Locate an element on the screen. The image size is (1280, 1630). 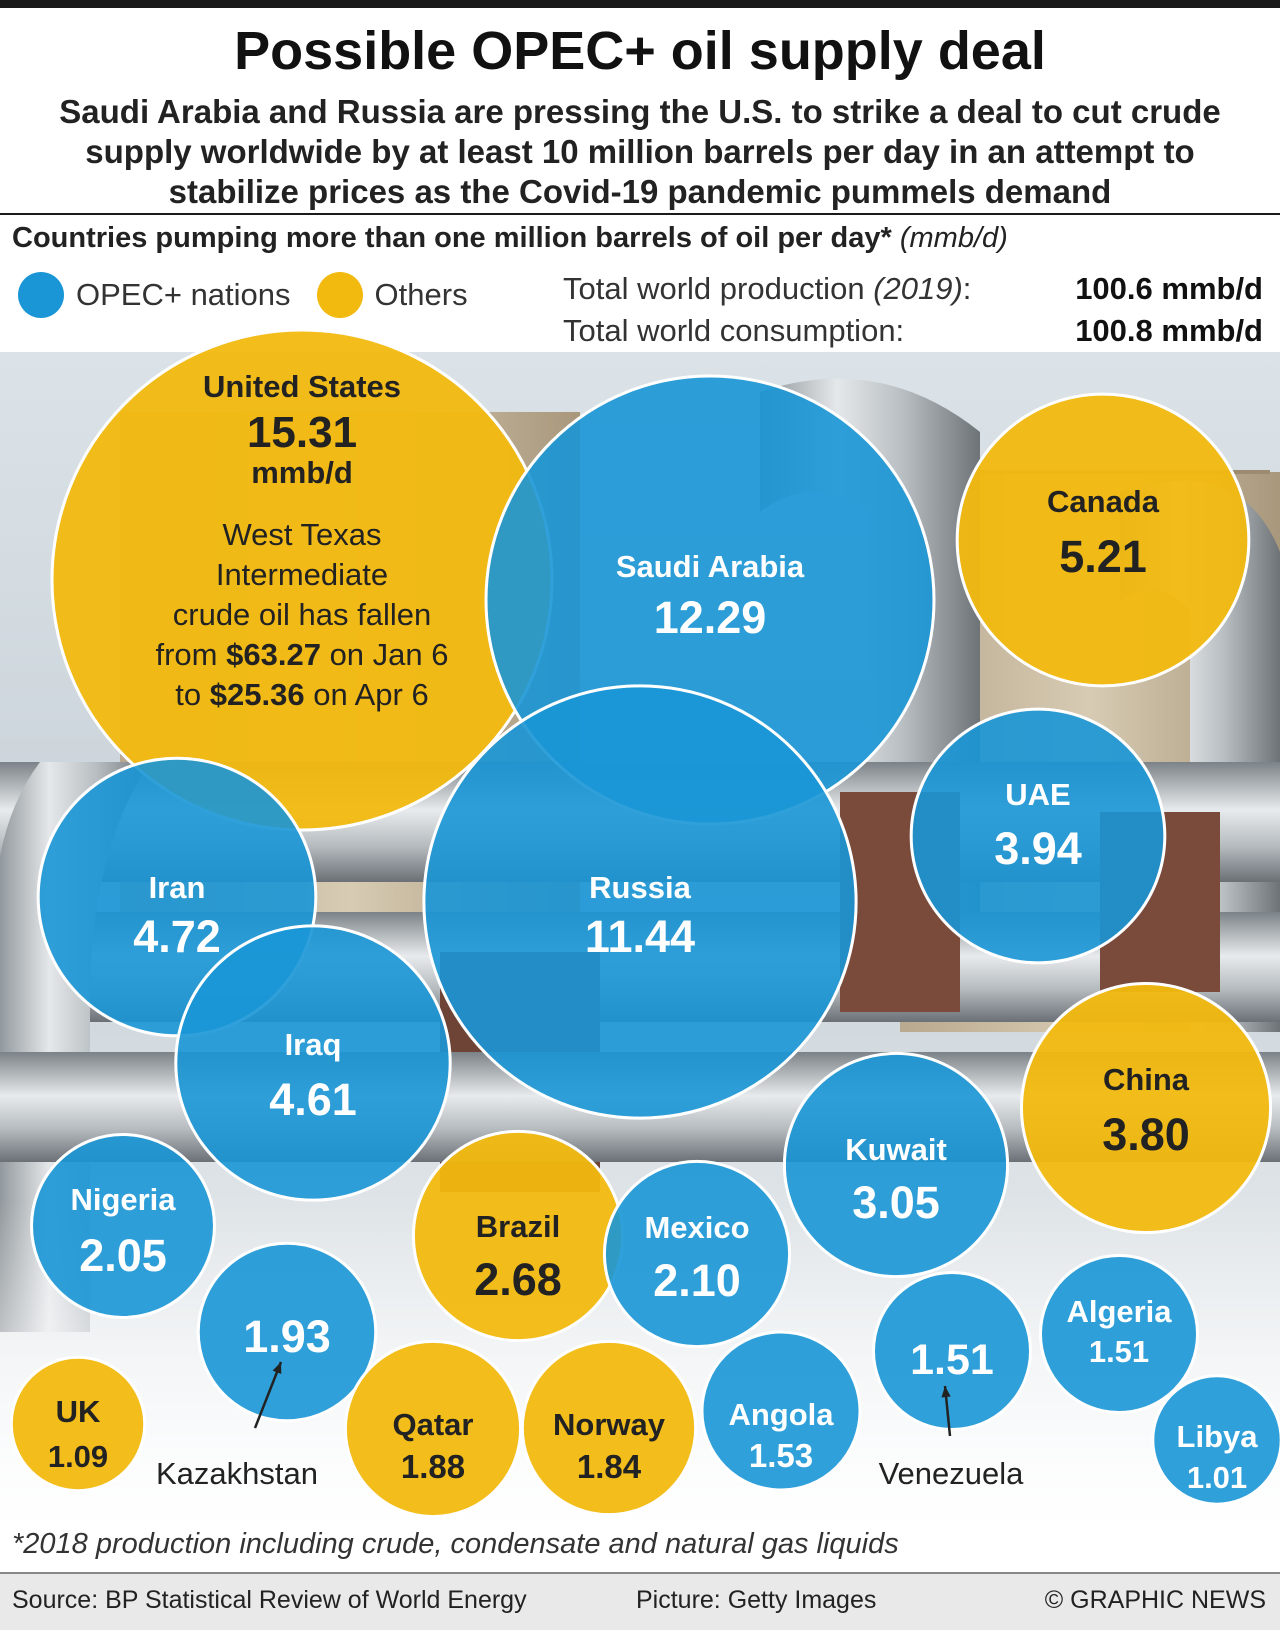
label-iraq-value: 4.61 is located at coordinates (313, 1099).